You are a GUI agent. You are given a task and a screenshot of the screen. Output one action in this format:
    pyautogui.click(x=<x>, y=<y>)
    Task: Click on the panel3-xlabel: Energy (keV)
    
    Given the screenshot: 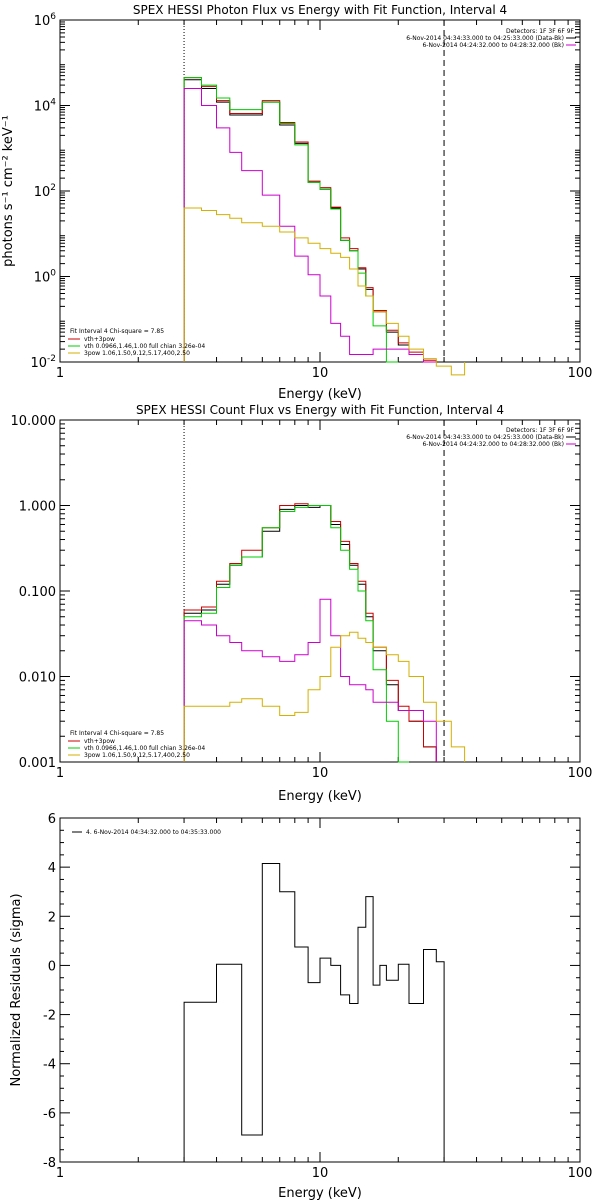 What is the action you would take?
    pyautogui.click(x=320, y=1193)
    